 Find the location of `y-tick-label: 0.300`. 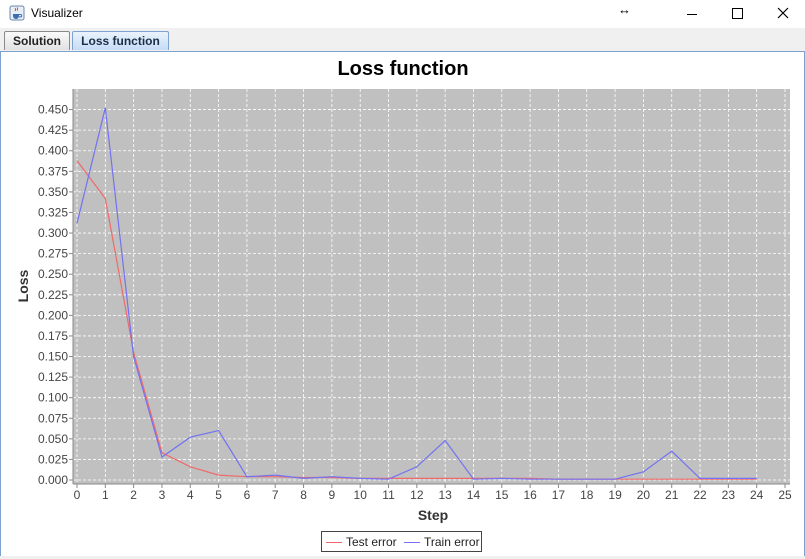

y-tick-label: 0.300 is located at coordinates (53, 233).